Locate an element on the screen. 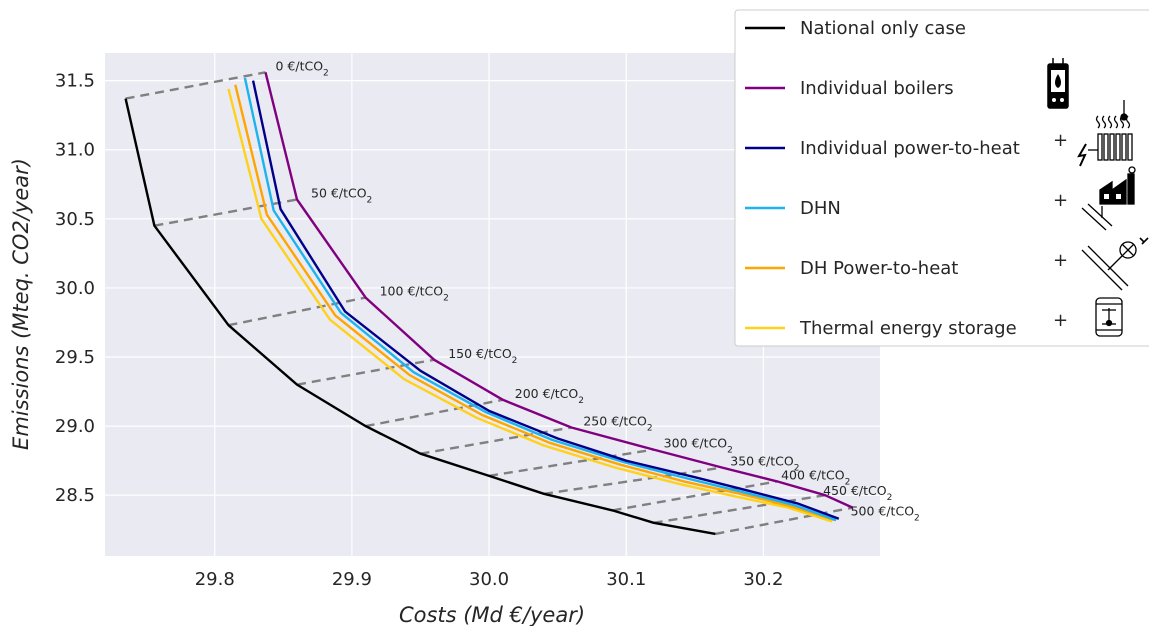 This screenshot has width=1149, height=626. storage-tank-icon is located at coordinates (1109, 317).